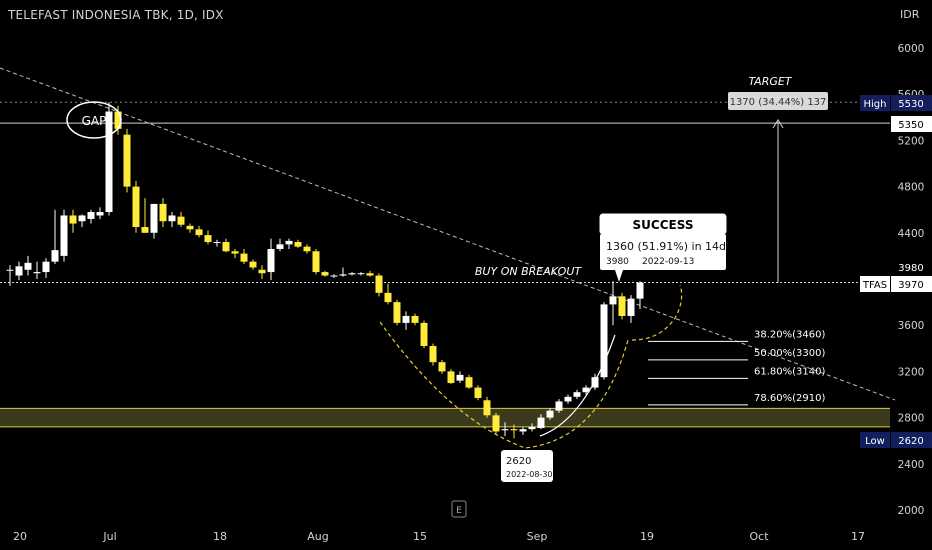  I want to click on symbol-badge-value: 3970, so click(910, 285).